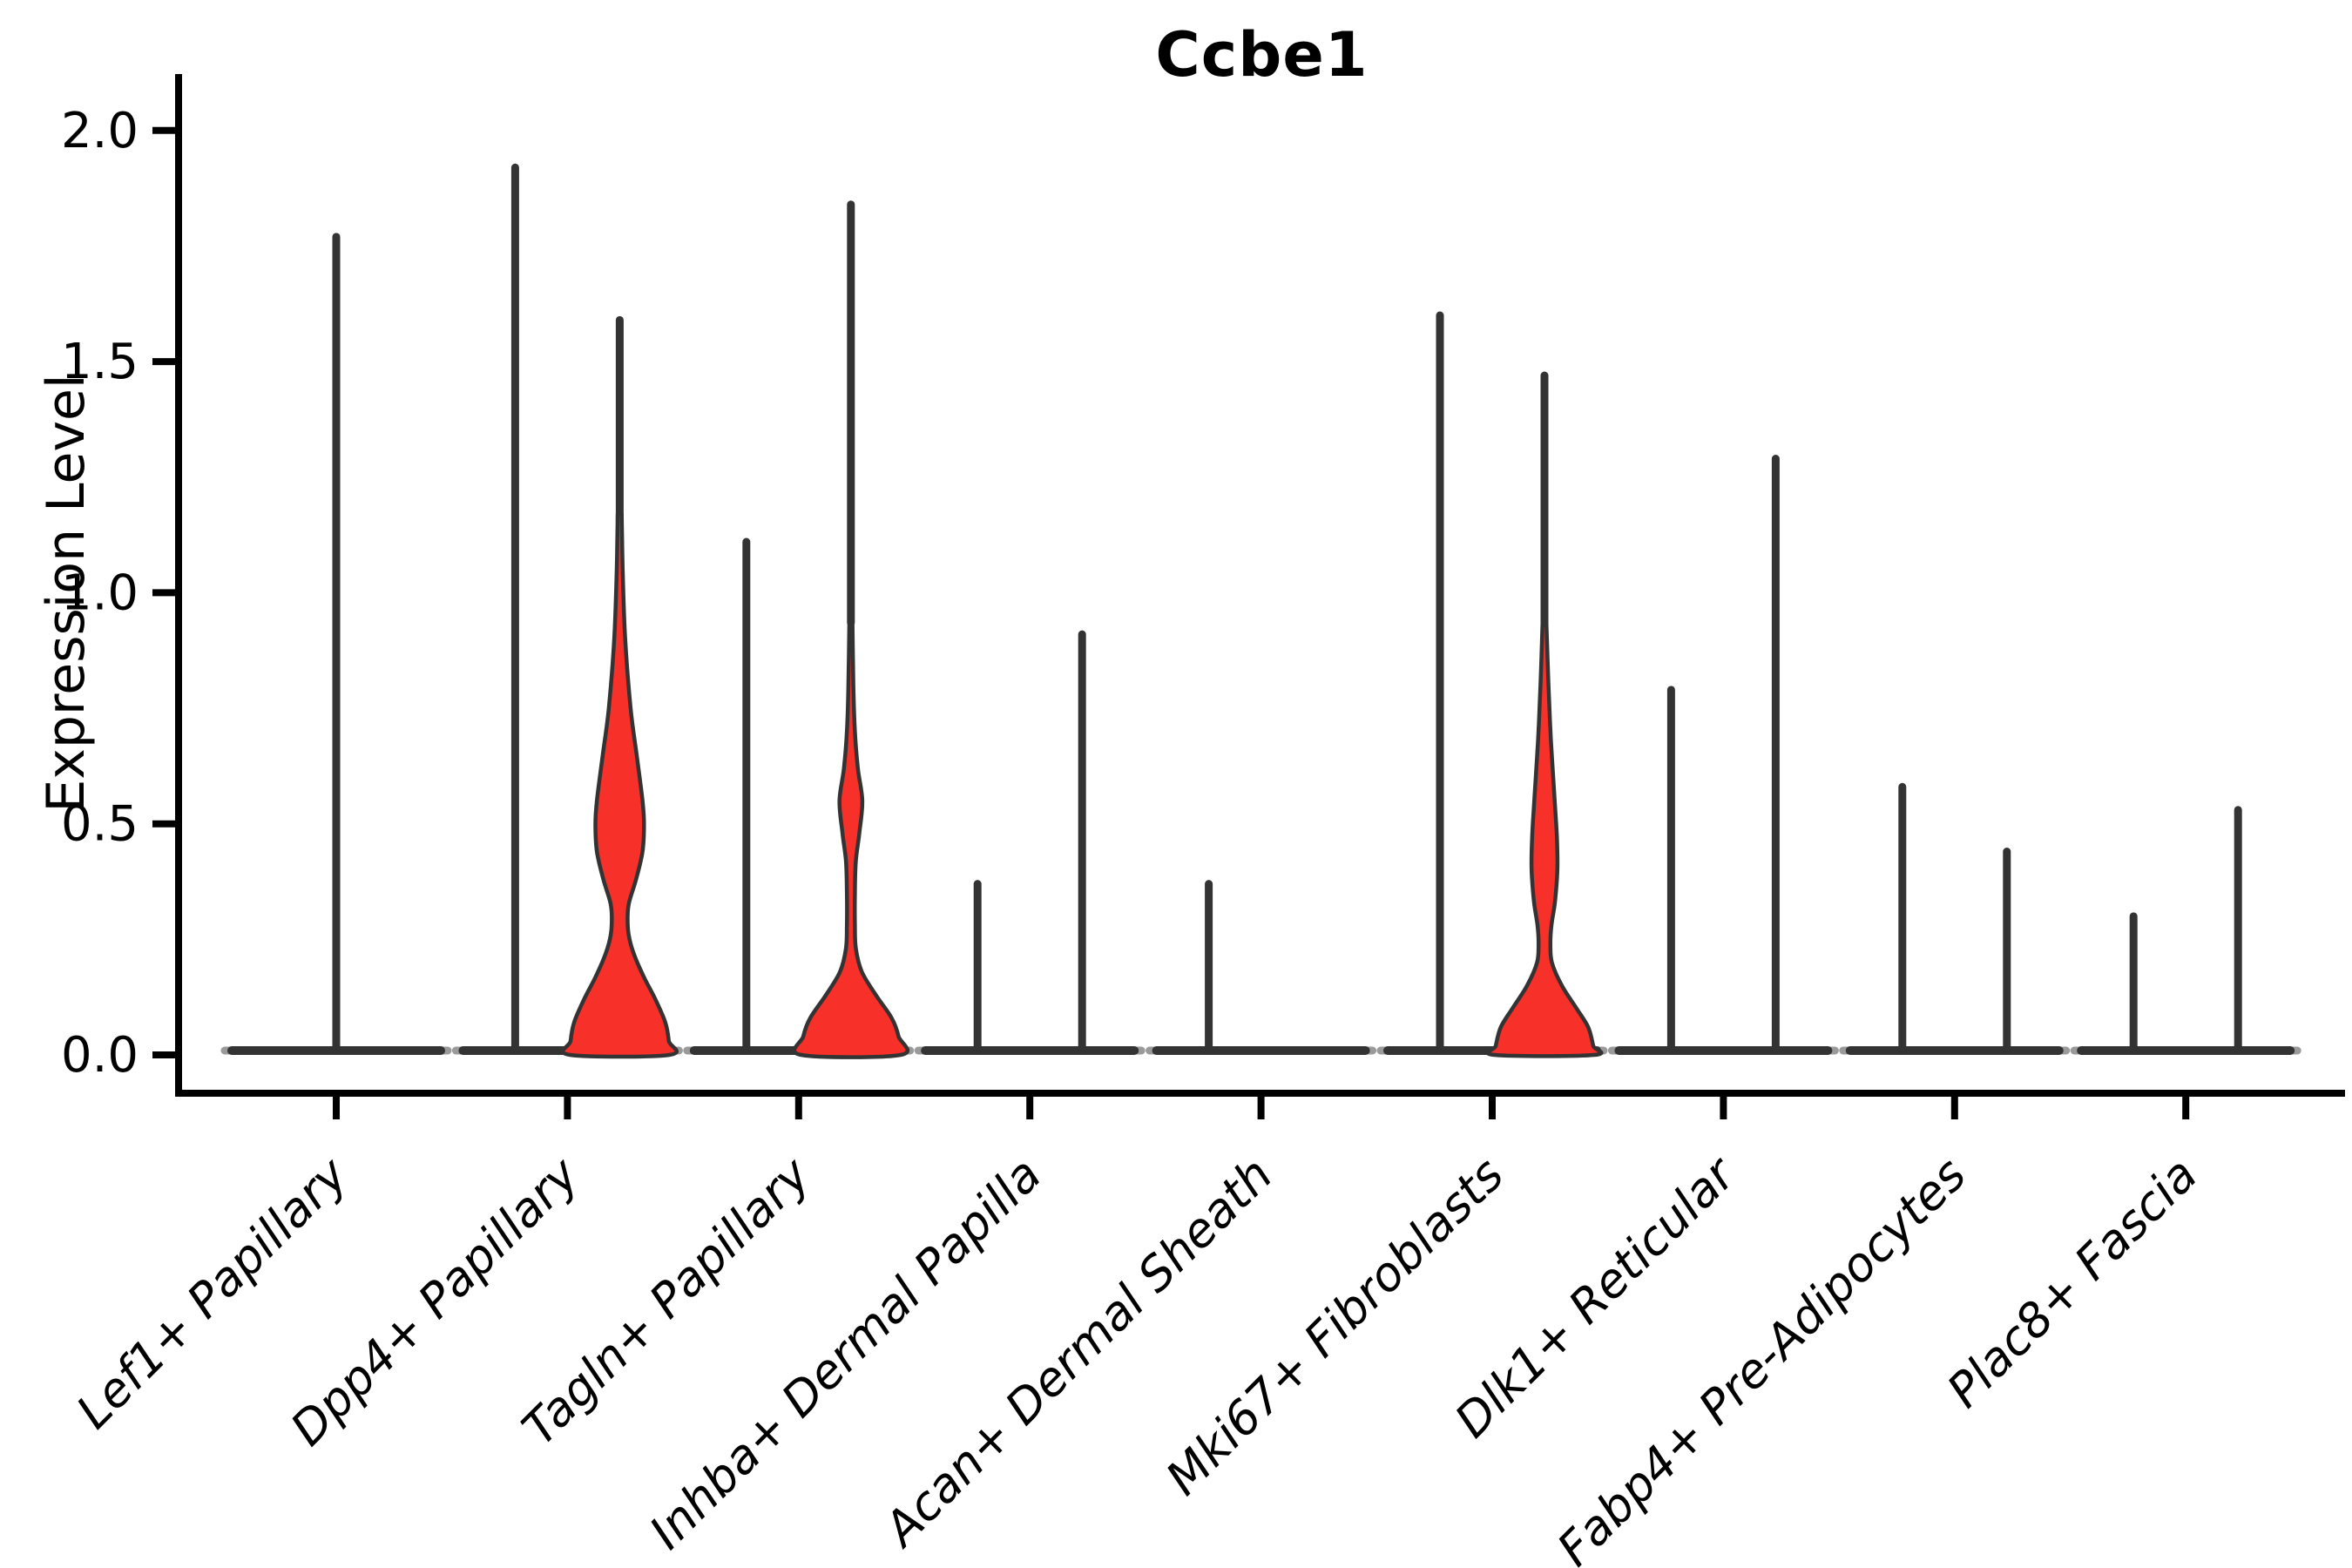  Describe the element at coordinates (2072, 1282) in the screenshot. I see `x-tick-label: Plac8+ Fascia` at that location.